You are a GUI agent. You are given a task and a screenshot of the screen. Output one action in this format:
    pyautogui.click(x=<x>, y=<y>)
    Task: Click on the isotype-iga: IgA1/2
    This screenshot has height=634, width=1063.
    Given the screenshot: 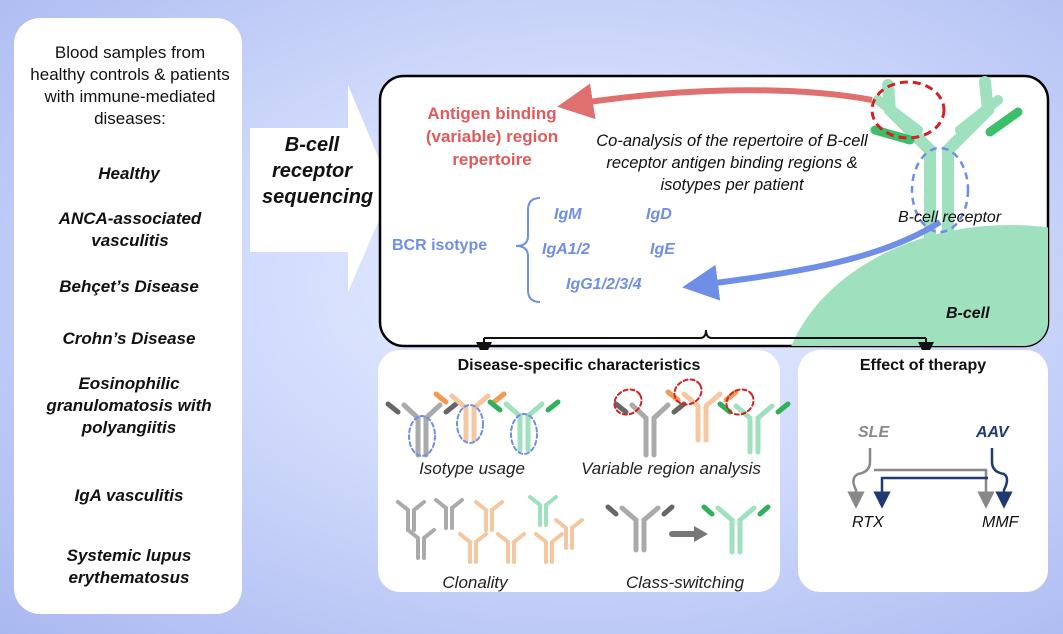 What is the action you would take?
    pyautogui.click(x=566, y=249)
    